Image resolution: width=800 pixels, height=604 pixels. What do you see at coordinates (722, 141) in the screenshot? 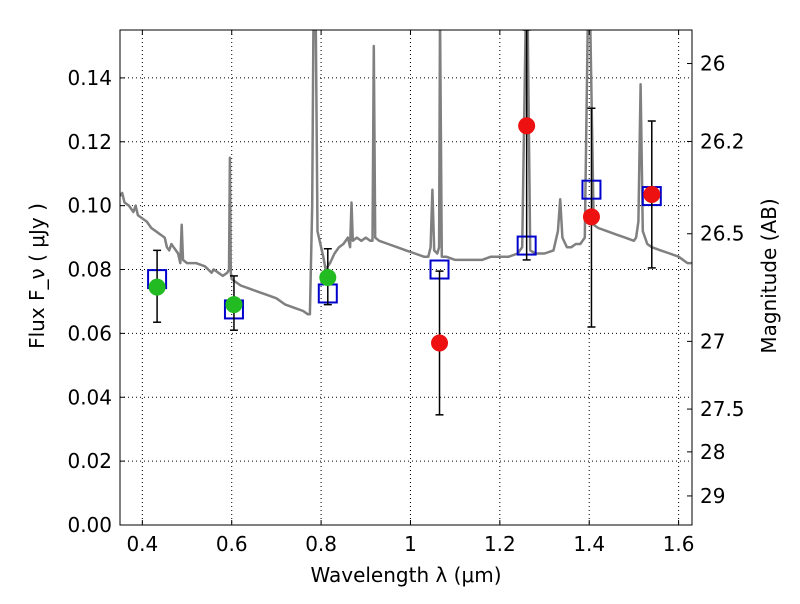
I see `mag-tick-label: 26.2` at bounding box center [722, 141].